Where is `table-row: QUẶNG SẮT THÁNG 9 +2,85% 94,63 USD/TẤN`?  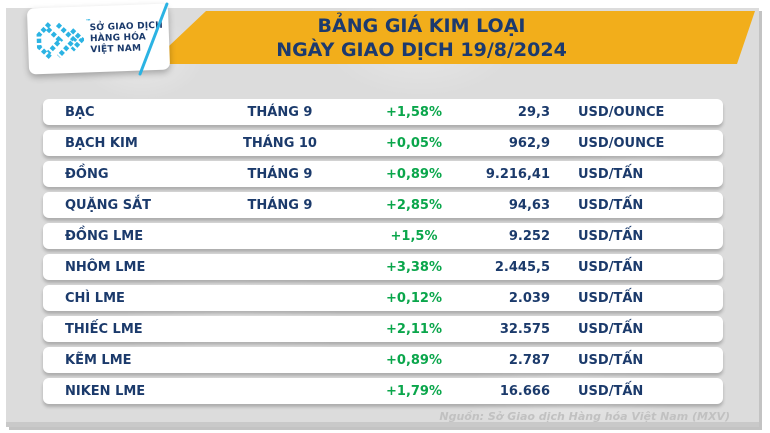 table-row: QUẶNG SẮT THÁNG 9 +2,85% 94,63 USD/TẤN is located at coordinates (383, 205).